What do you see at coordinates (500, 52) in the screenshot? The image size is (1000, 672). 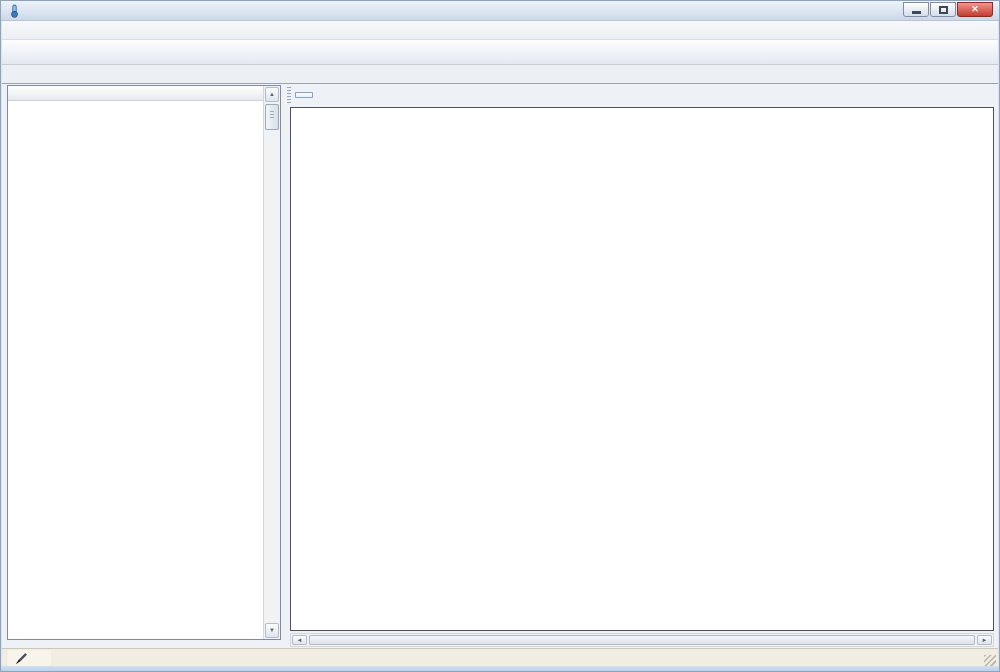 I see `toolbar` at bounding box center [500, 52].